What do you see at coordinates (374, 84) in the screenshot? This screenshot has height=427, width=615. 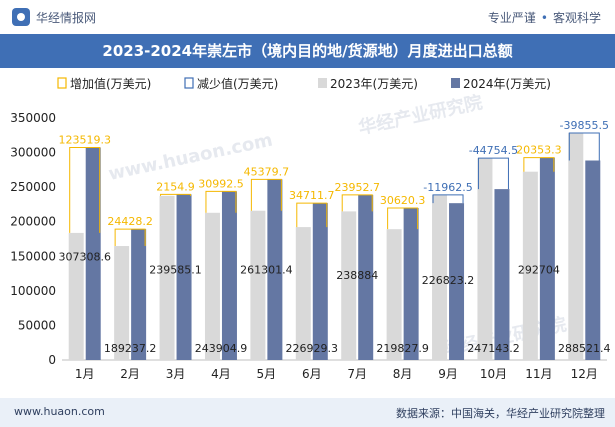 I see `legend-label-3: 2023年(万美元)` at bounding box center [374, 84].